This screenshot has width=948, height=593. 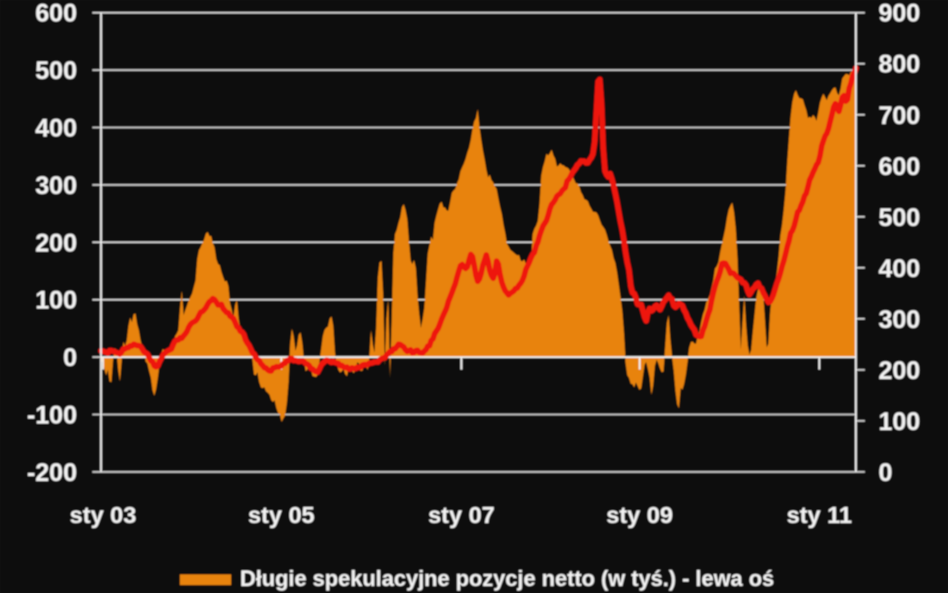 I want to click on svg-text: sty 07, so click(x=461, y=515).